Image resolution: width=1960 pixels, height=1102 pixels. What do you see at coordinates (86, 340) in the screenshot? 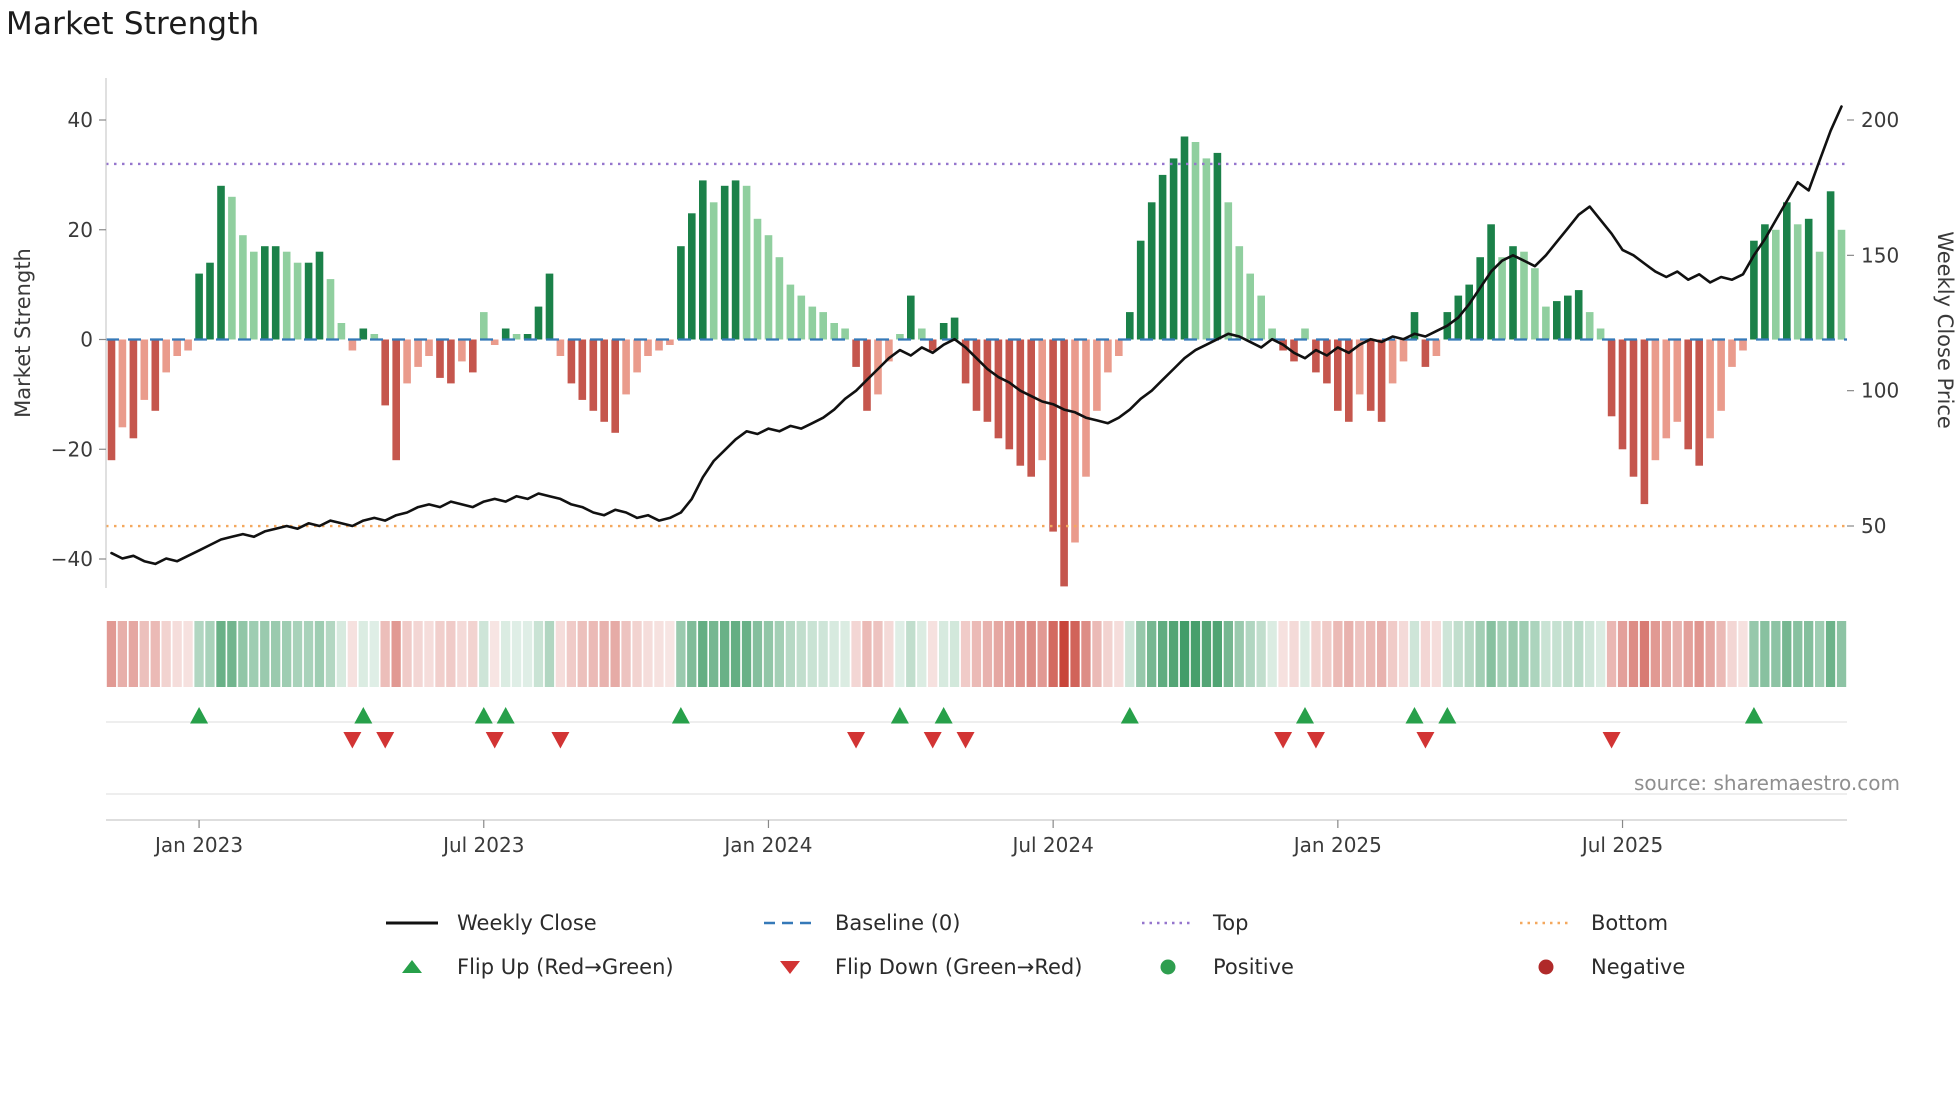
I see `svg-text: 0` at bounding box center [86, 340].